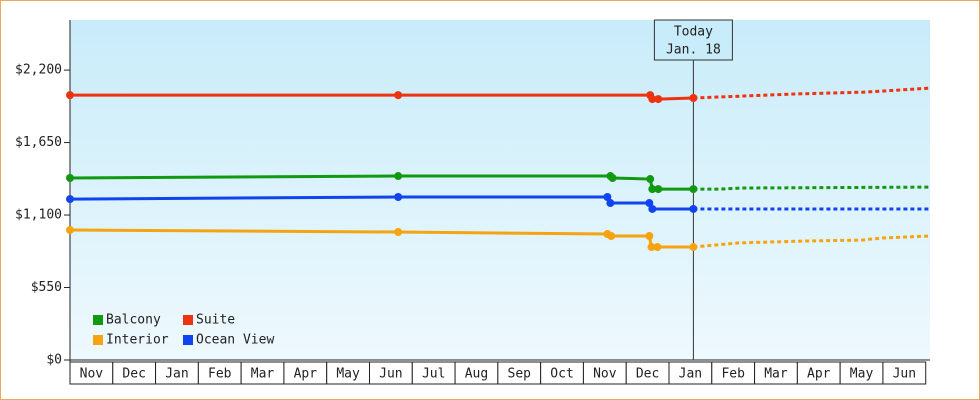 This screenshot has height=400, width=980. Describe the element at coordinates (476, 374) in the screenshot. I see `x-tick-label: Aug` at that location.